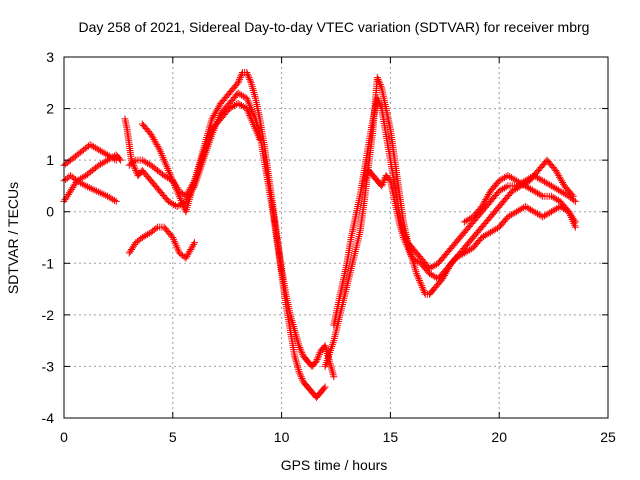 Image resolution: width=640 pixels, height=480 pixels. I want to click on series-track-g, so click(201, 157).